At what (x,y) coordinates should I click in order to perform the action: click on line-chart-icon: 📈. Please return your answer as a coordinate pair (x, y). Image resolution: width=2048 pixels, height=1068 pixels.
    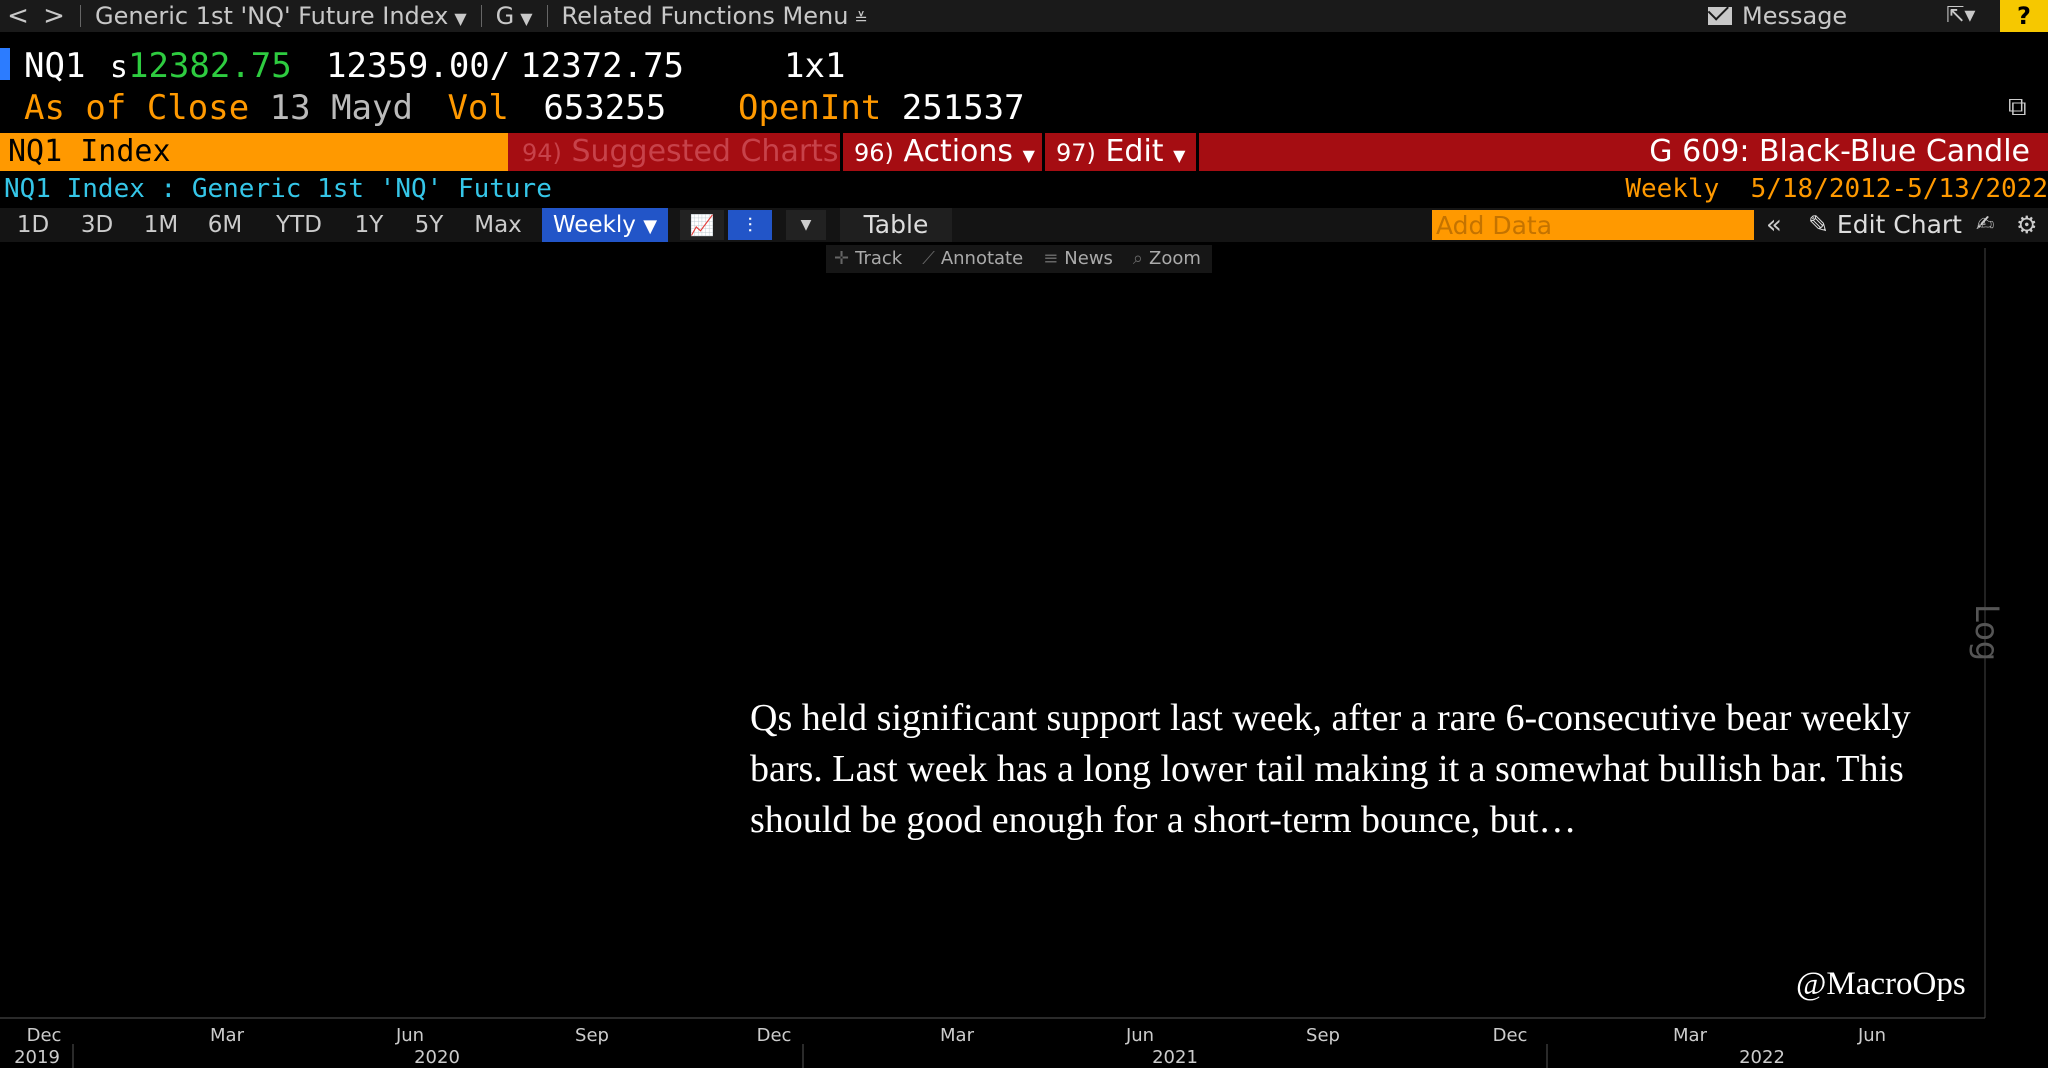
    Looking at the image, I should click on (702, 225).